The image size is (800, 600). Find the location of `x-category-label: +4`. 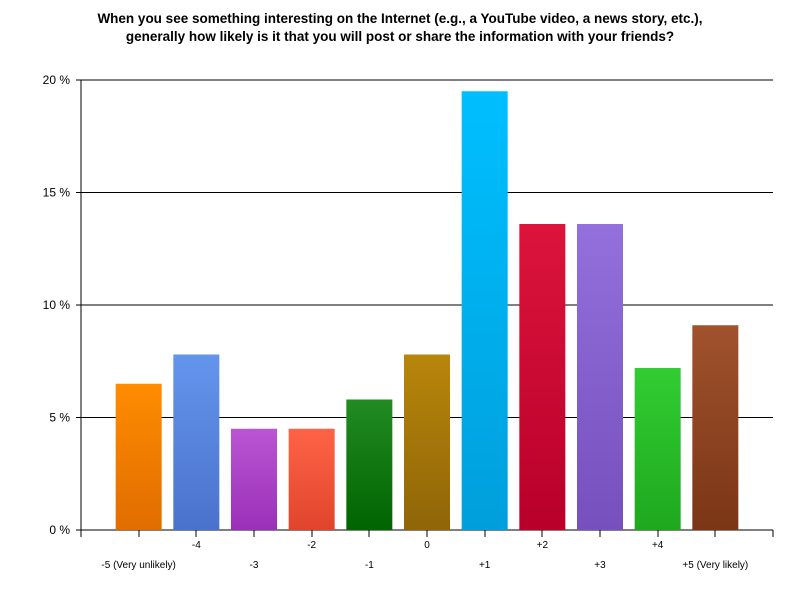

x-category-label: +4 is located at coordinates (658, 545).